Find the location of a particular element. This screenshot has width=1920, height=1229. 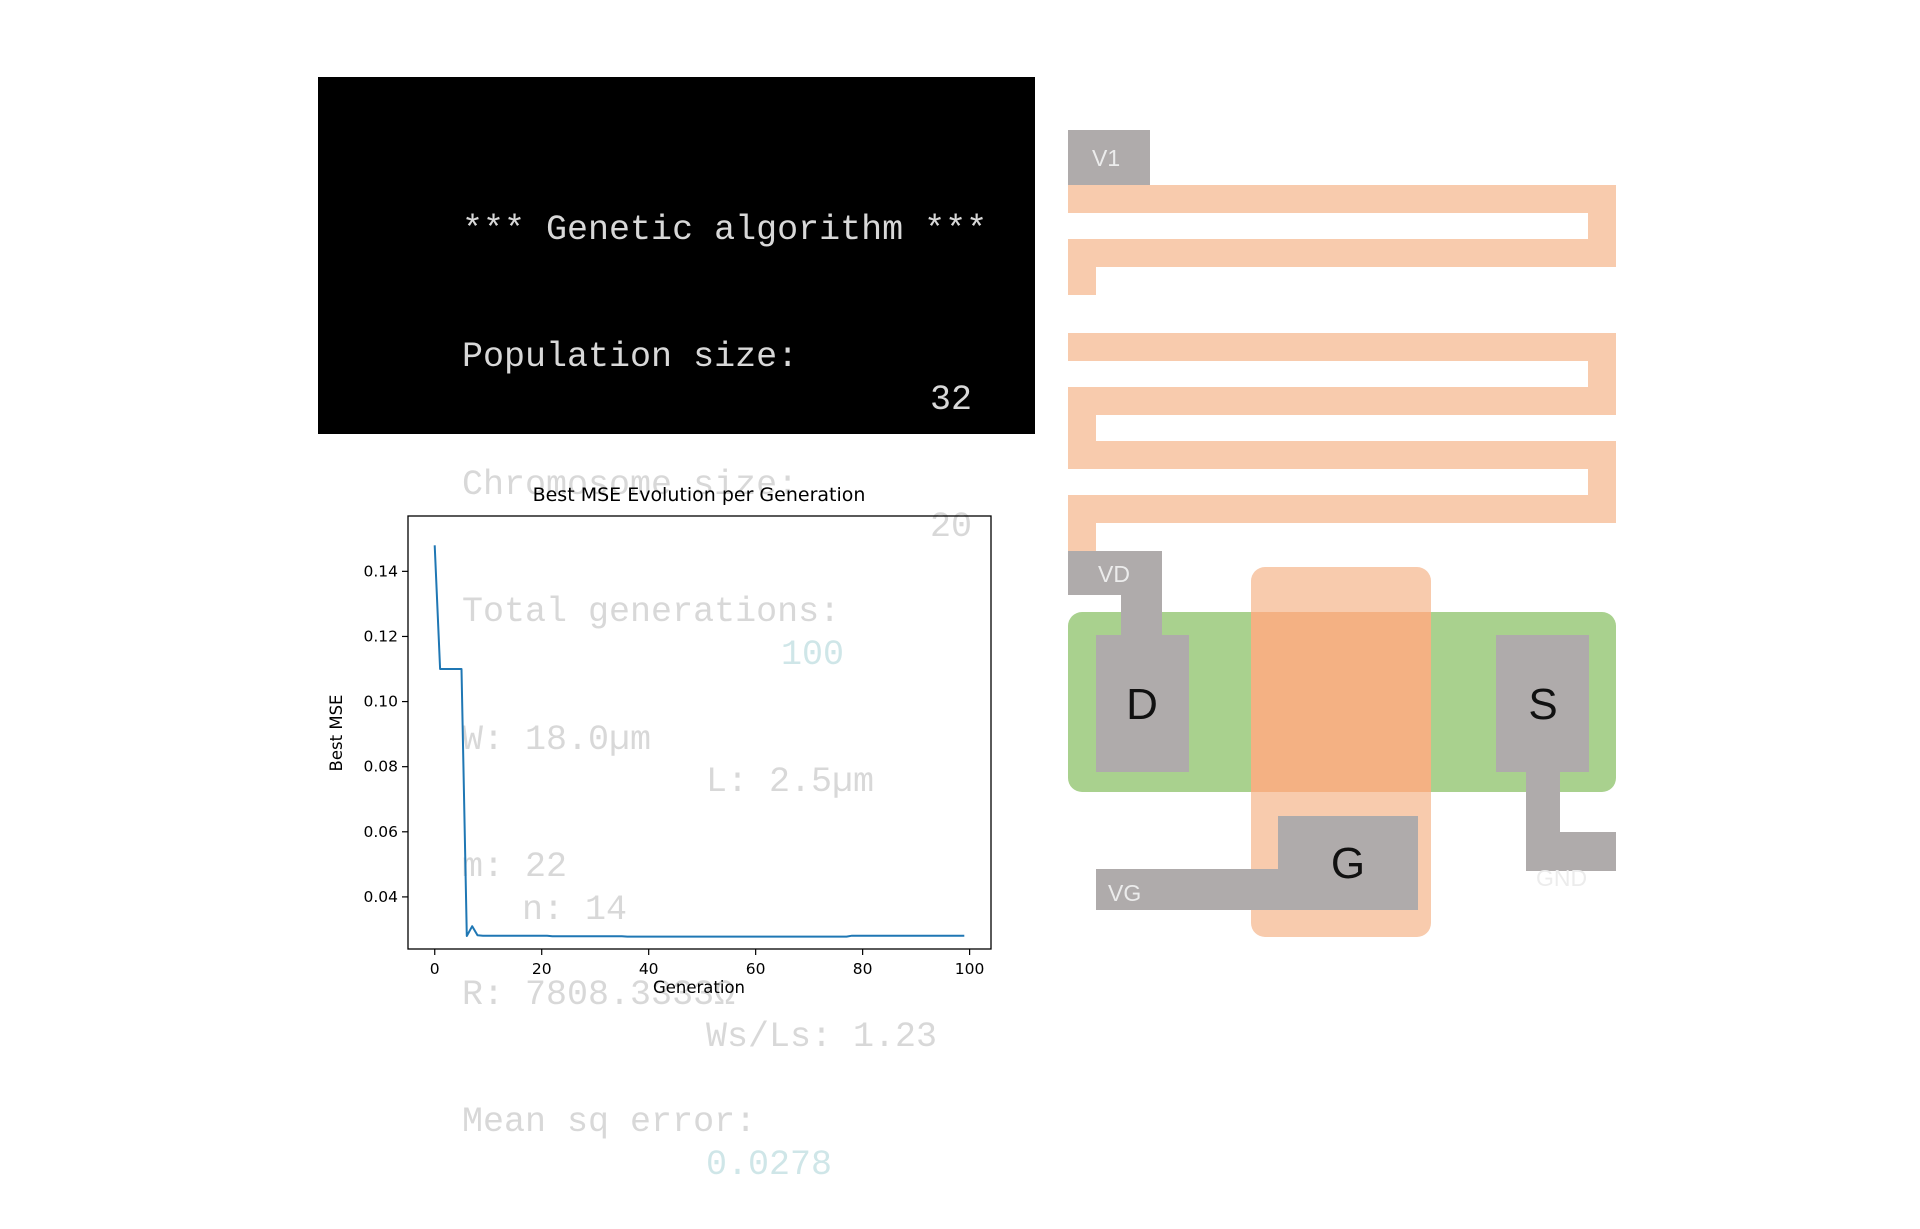

drain-label: D is located at coordinates (1142, 704).